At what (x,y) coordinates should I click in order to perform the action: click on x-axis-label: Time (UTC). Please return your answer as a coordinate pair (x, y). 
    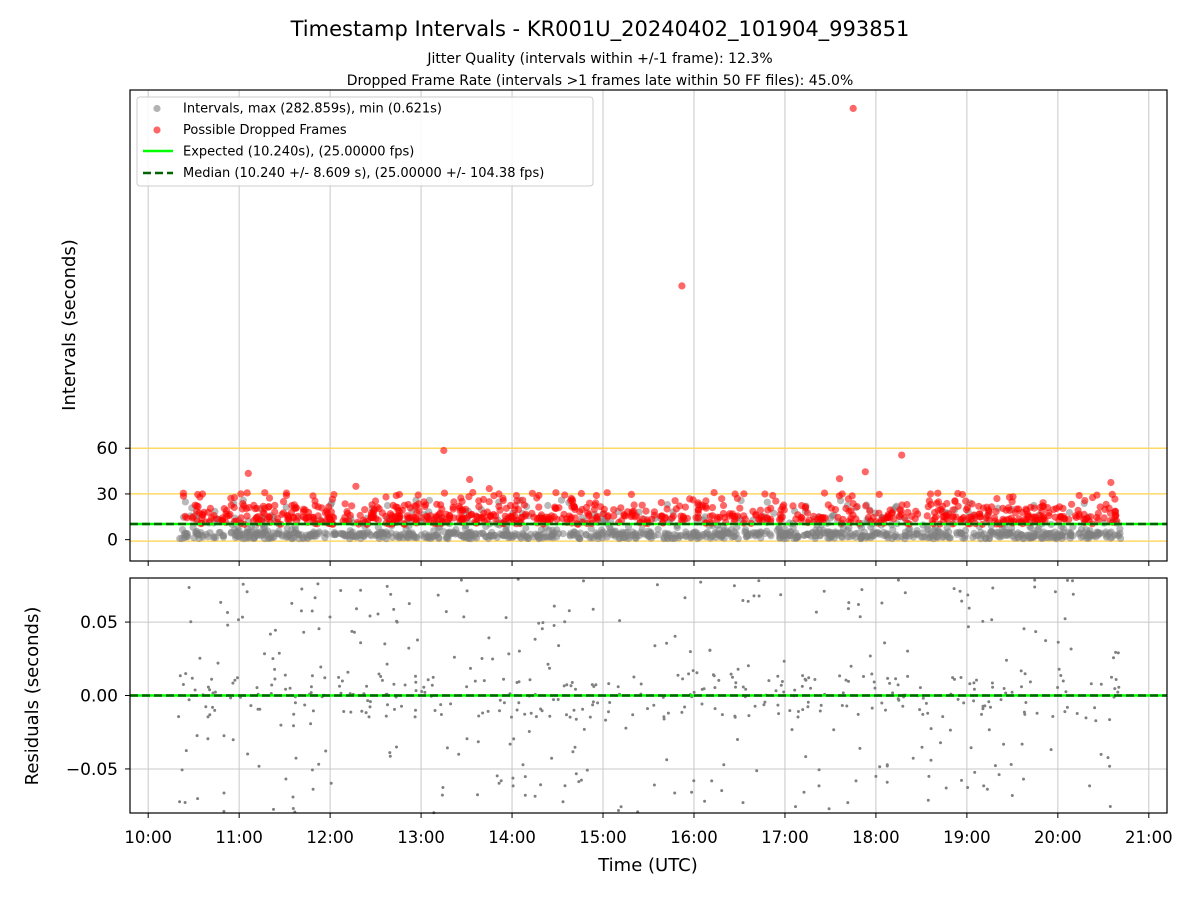
    Looking at the image, I should click on (647, 865).